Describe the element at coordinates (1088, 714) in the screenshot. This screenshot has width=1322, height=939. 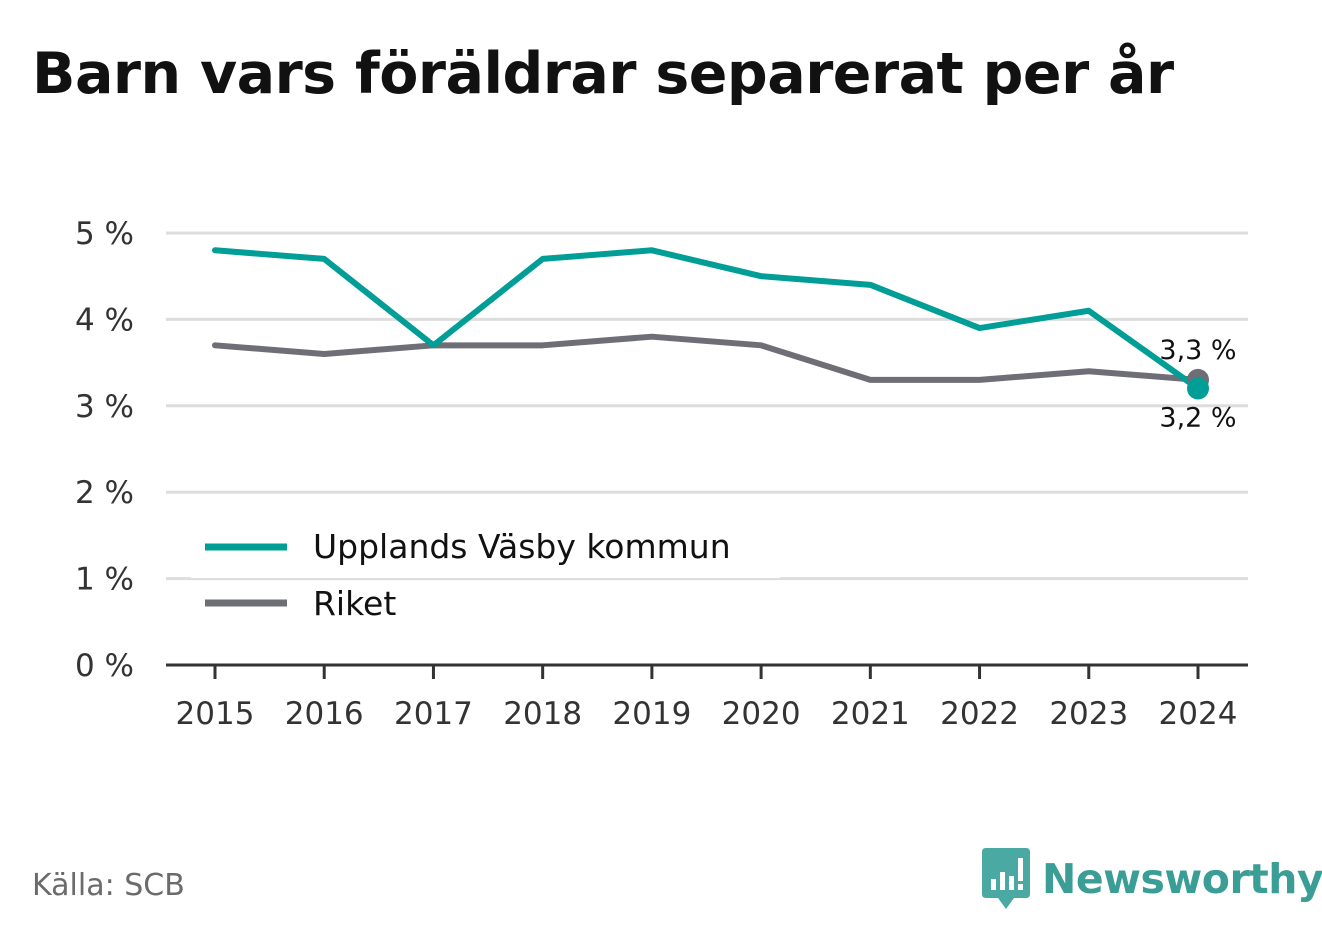
I see `x-tick-label: 2023` at that location.